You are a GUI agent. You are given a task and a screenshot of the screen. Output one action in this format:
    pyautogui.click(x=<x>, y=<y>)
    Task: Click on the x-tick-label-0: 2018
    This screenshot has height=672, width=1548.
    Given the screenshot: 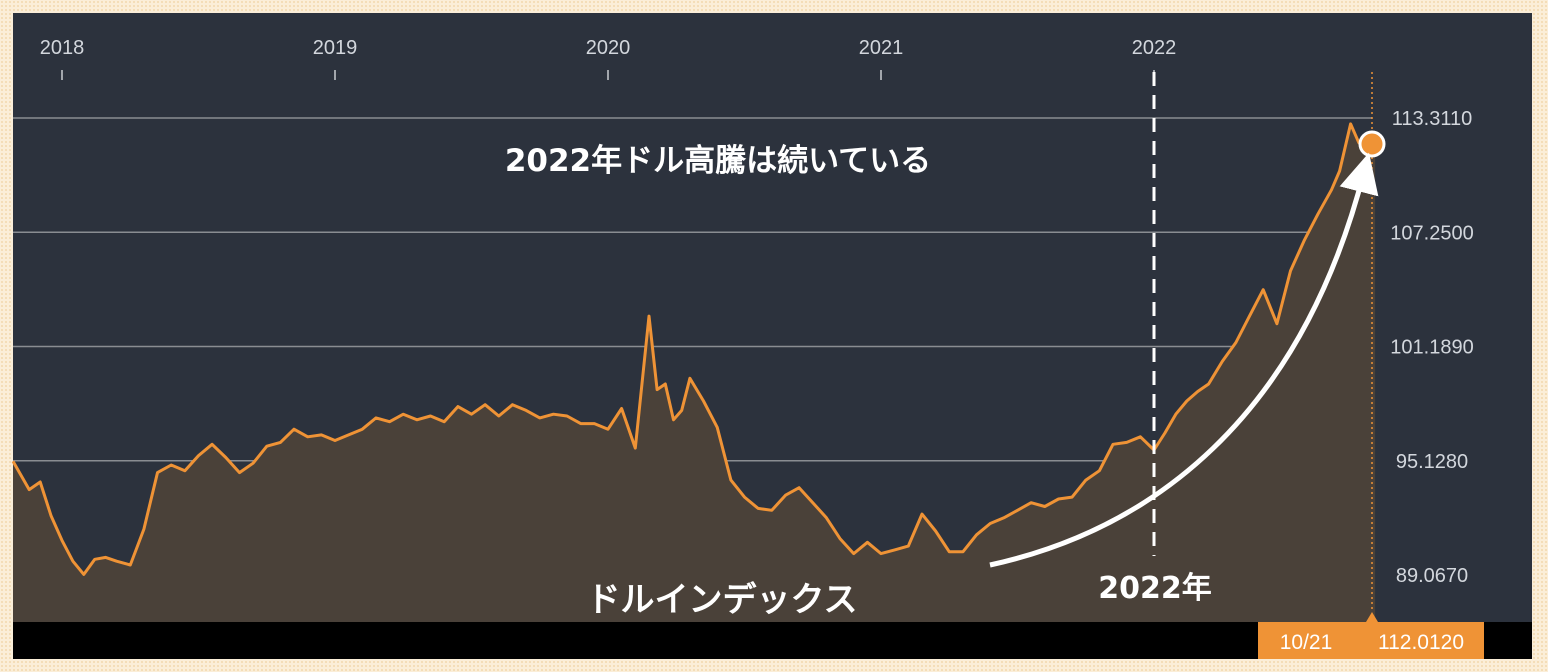 What is the action you would take?
    pyautogui.click(x=62, y=48)
    